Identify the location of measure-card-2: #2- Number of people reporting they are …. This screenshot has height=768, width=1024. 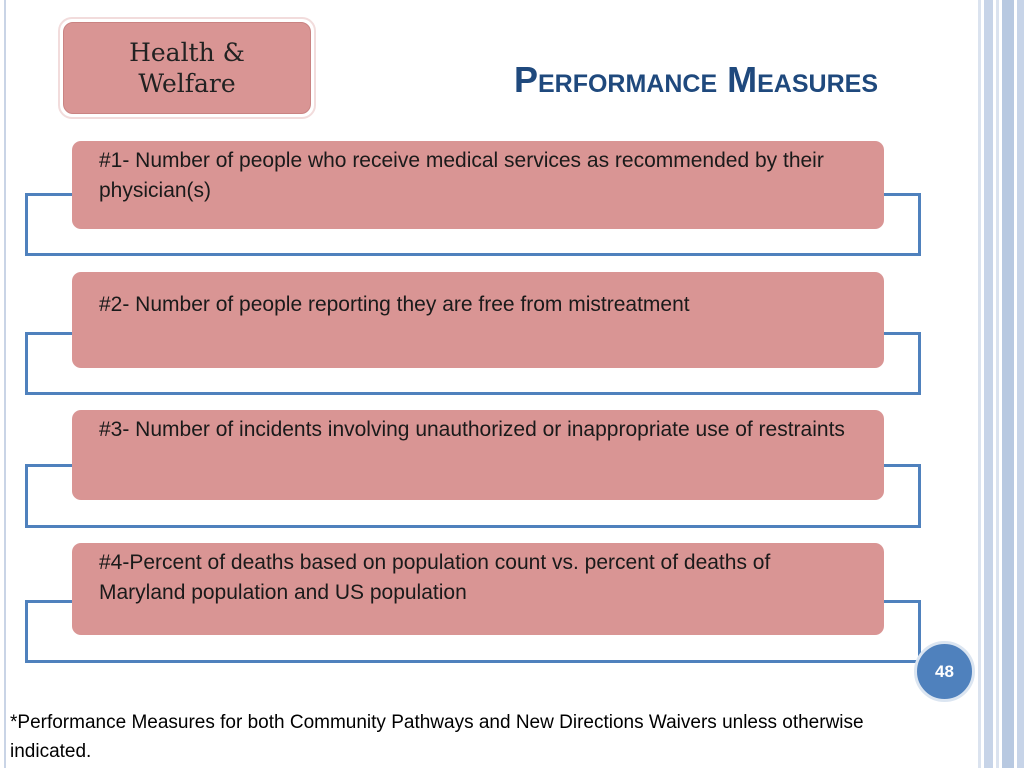
(478, 320).